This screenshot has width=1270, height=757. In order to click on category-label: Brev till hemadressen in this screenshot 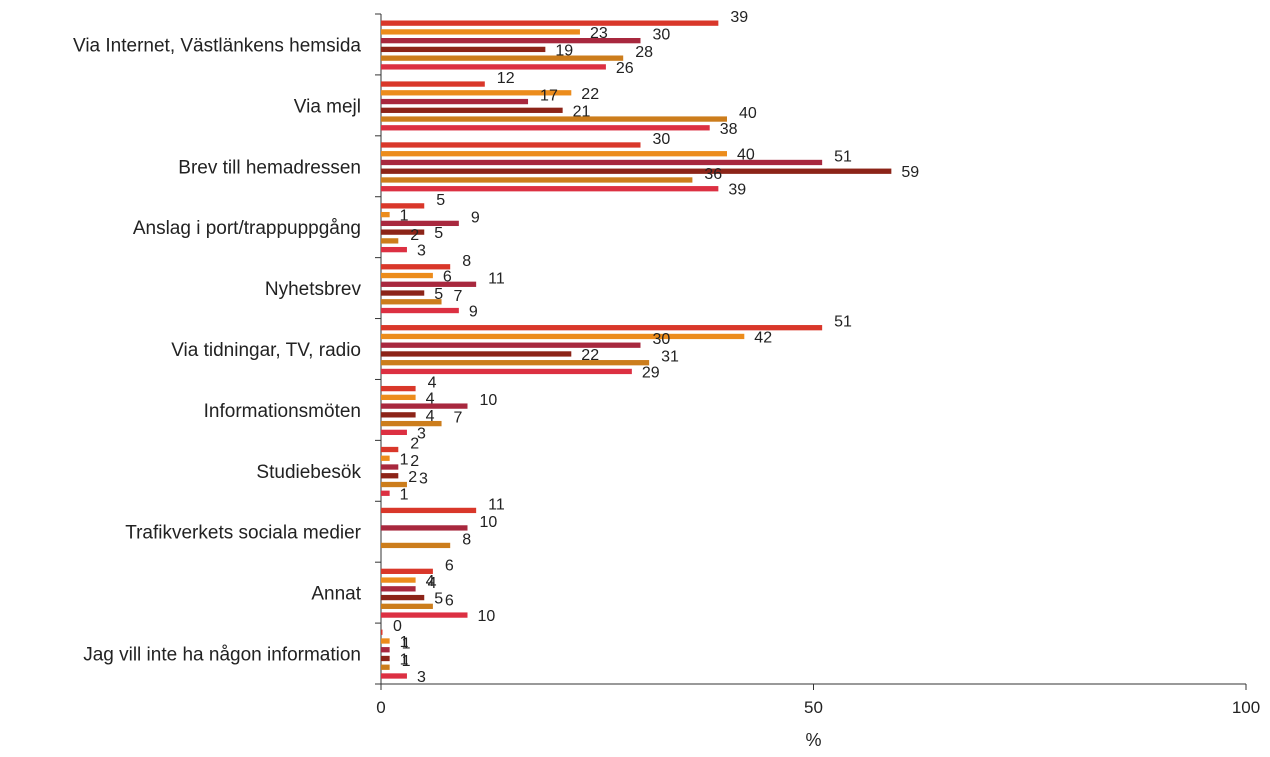, I will do `click(269, 167)`.